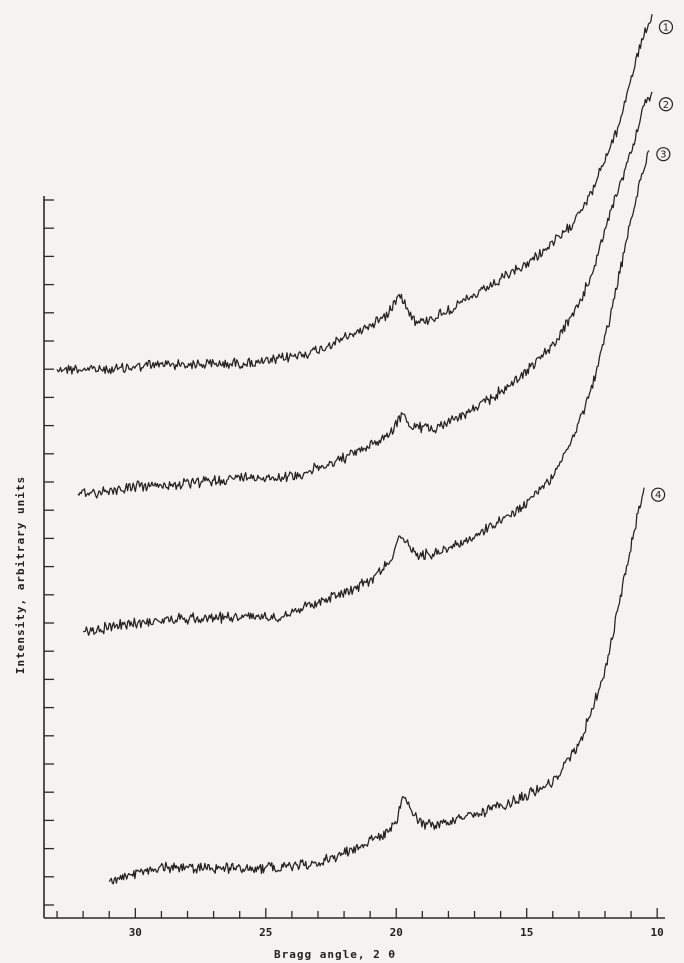 Image resolution: width=684 pixels, height=963 pixels. I want to click on x-tick-label: 10, so click(657, 932).